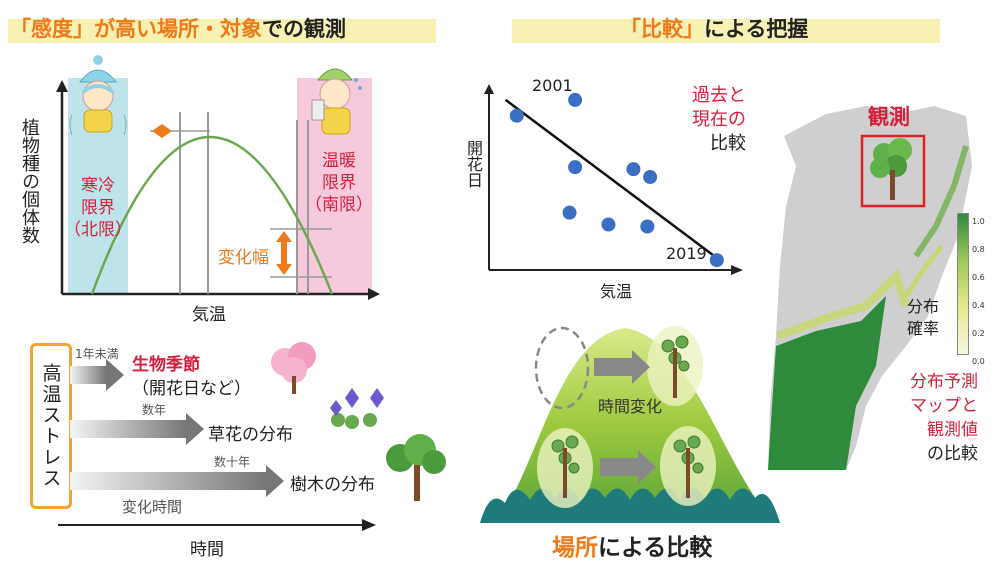  I want to click on probability-colorbar, so click(963, 284).